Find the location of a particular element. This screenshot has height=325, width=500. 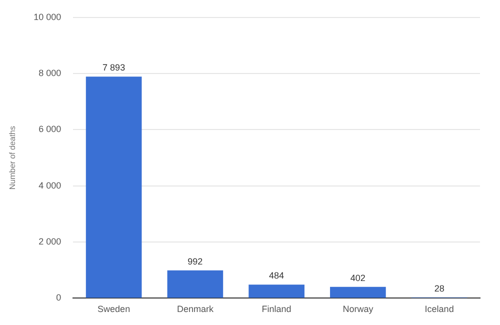

data-label: 992 is located at coordinates (195, 261).